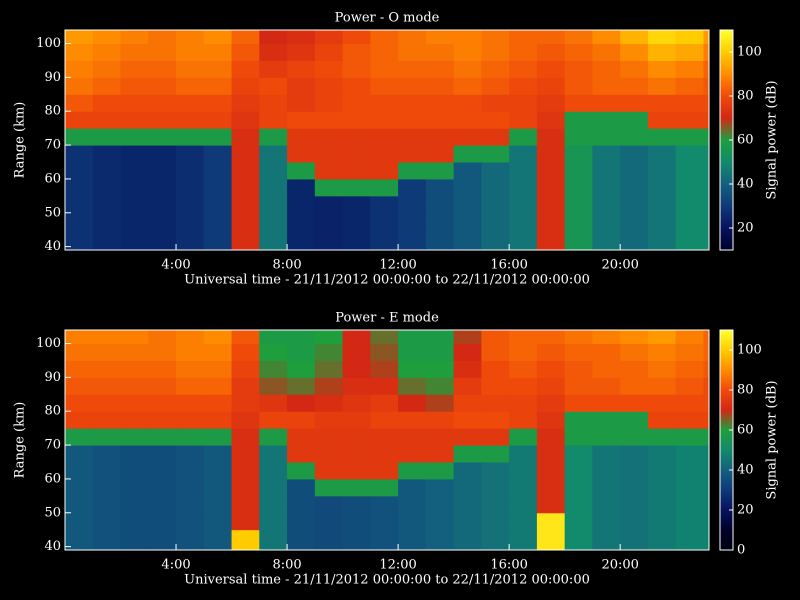 The image size is (800, 600). What do you see at coordinates (175, 565) in the screenshot?
I see `x-tick-label: 4:00` at bounding box center [175, 565].